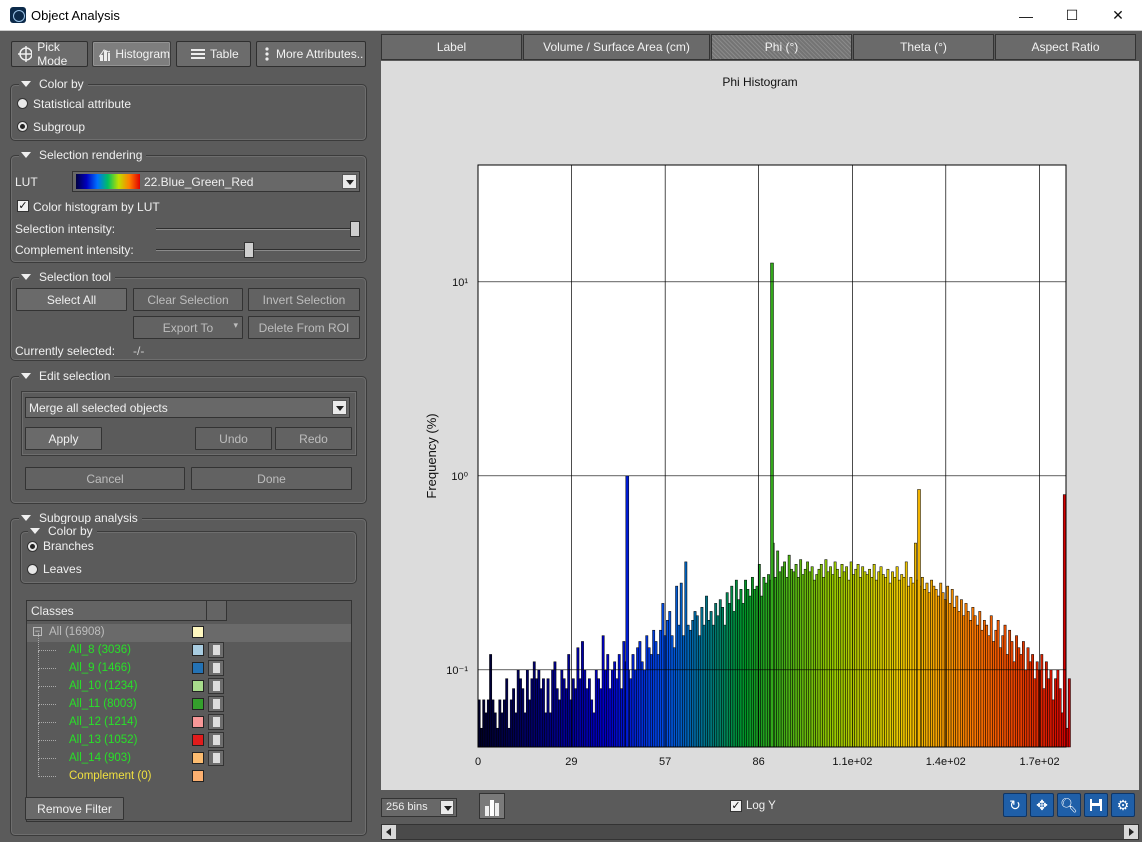 The image size is (1142, 842). What do you see at coordinates (1123, 805) in the screenshot?
I see `settings-icon: ⚙` at bounding box center [1123, 805].